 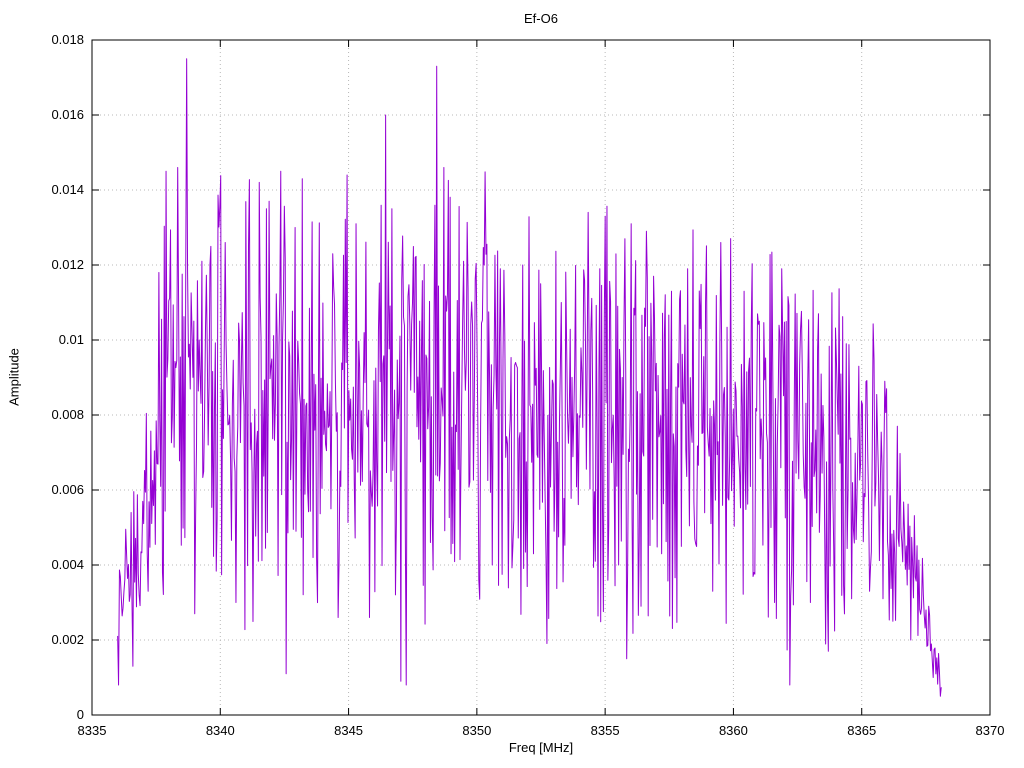 I want to click on y-tick-label: 0.014, so click(x=67, y=189).